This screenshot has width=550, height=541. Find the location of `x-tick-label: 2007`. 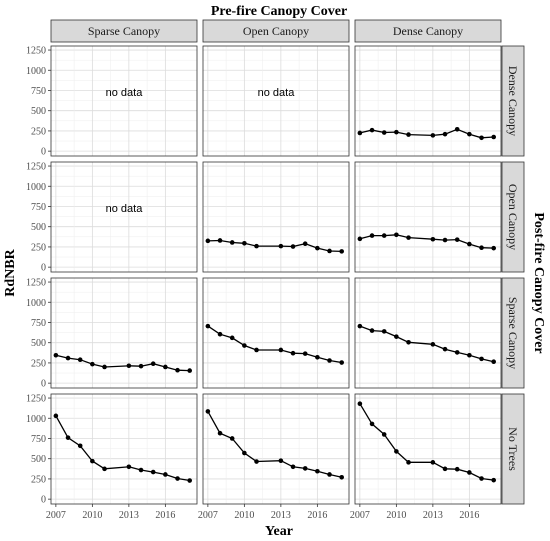

x-tick-label: 2007 is located at coordinates (360, 515).